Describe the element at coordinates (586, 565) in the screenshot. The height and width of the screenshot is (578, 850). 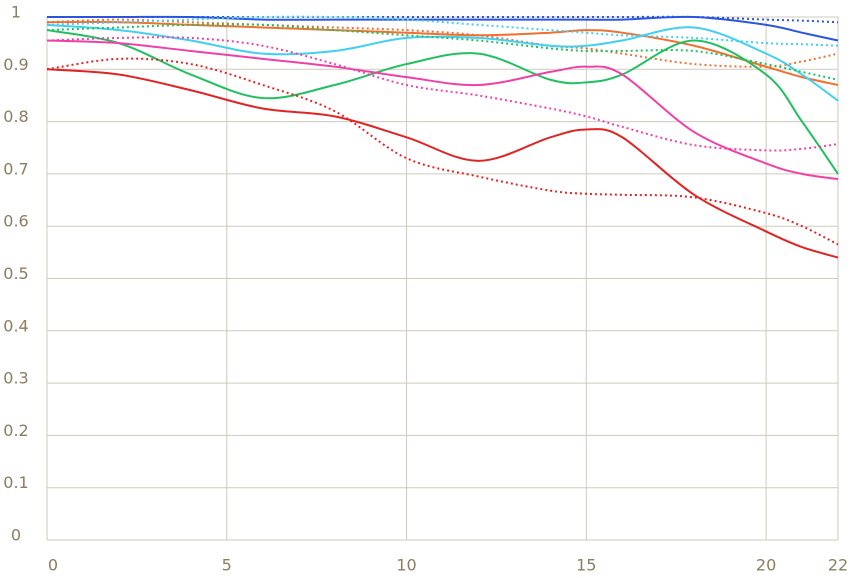
I see `x-tick-label: 15` at that location.